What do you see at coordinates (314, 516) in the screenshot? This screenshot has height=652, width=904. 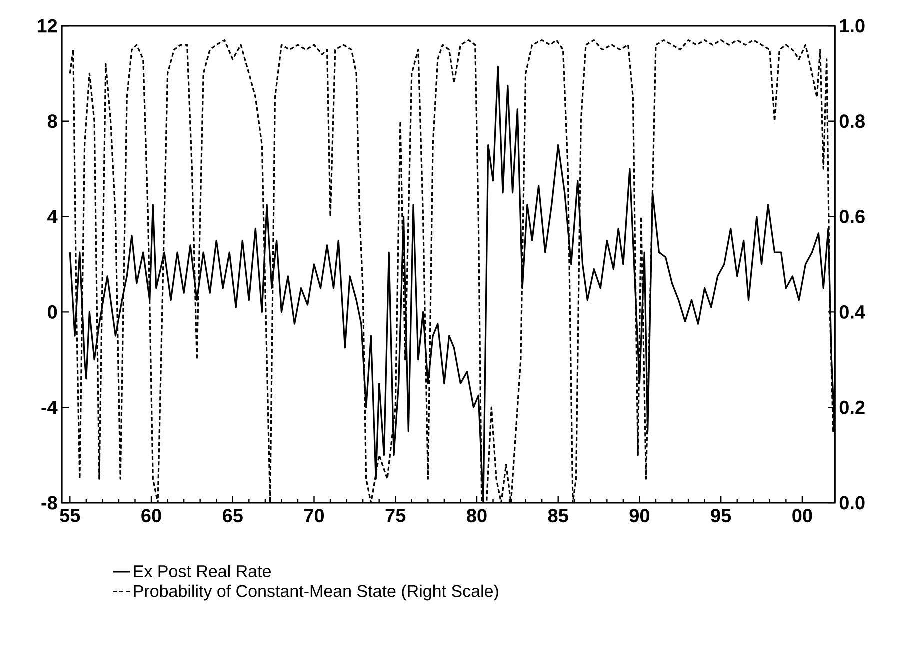 I see `x-tick-label: 70` at bounding box center [314, 516].